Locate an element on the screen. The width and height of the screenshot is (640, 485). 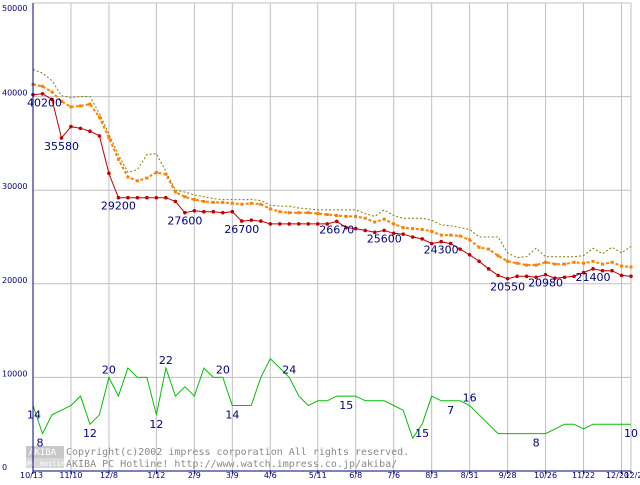
x-tick-label: 3/9 is located at coordinates (232, 475).